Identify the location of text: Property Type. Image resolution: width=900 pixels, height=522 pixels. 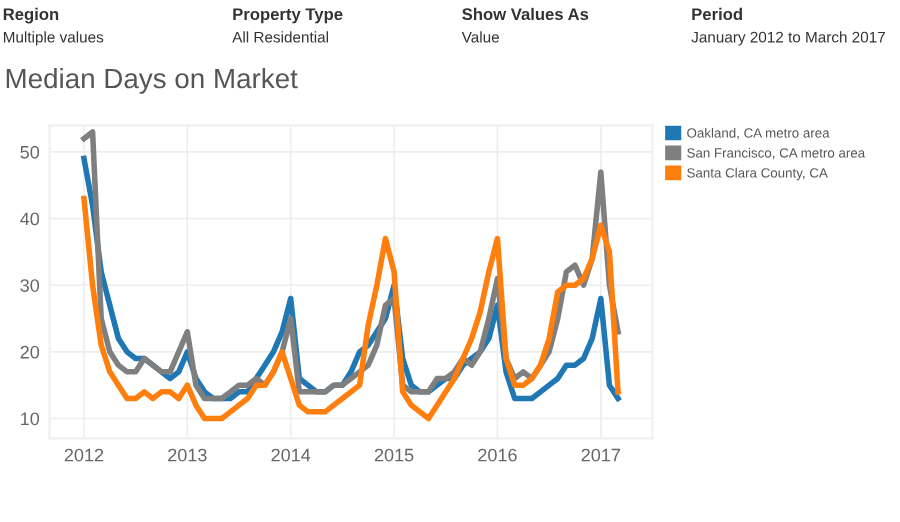
(288, 16).